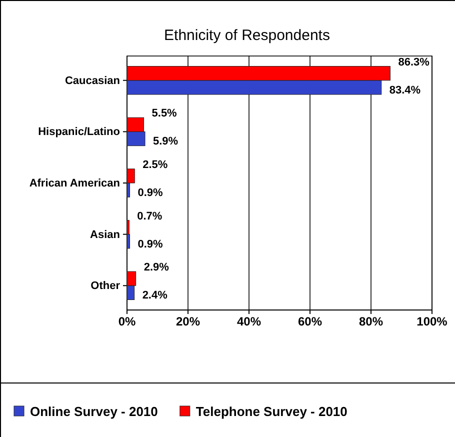  Describe the element at coordinates (74, 184) in the screenshot. I see `y-tick-label: African American` at that location.